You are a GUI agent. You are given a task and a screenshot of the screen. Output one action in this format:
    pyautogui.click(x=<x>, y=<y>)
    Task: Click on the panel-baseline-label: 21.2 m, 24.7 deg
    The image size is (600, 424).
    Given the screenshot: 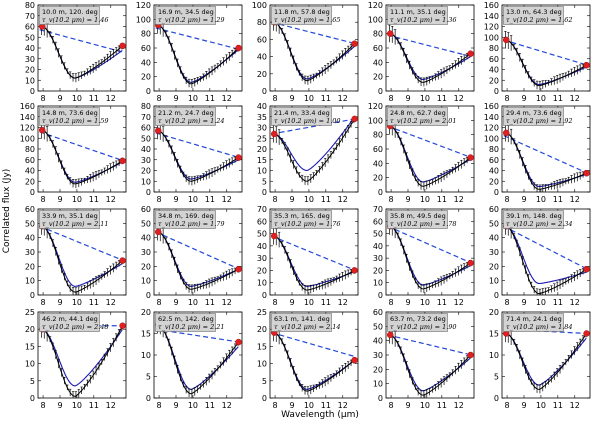 What is the action you would take?
    pyautogui.click(x=186, y=113)
    